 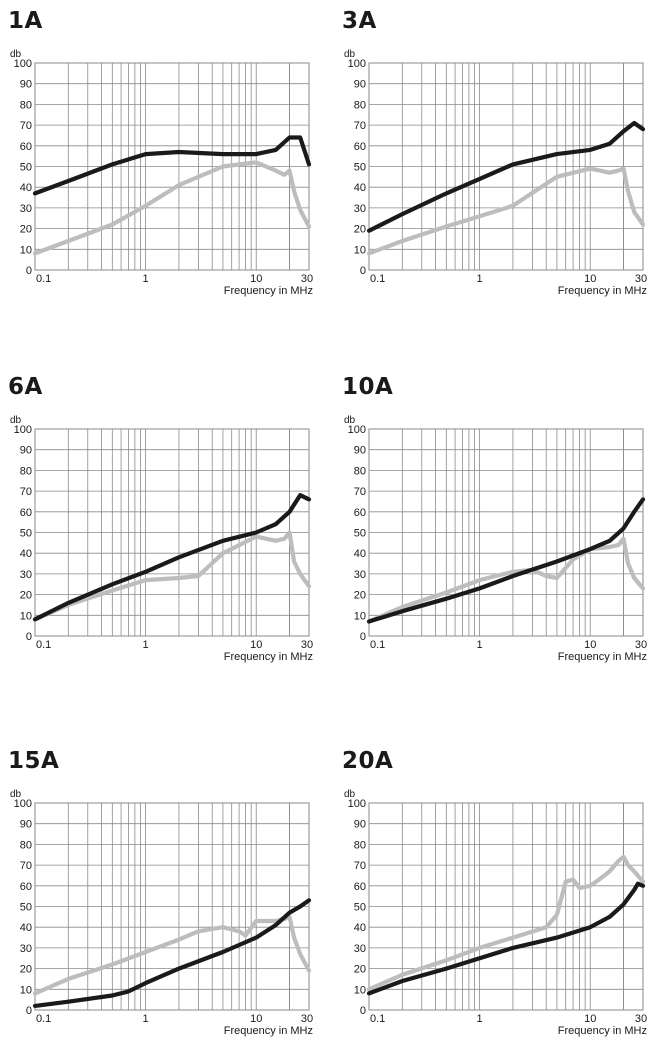 What do you see at coordinates (368, 761) in the screenshot?
I see `chart-title: 20A` at bounding box center [368, 761].